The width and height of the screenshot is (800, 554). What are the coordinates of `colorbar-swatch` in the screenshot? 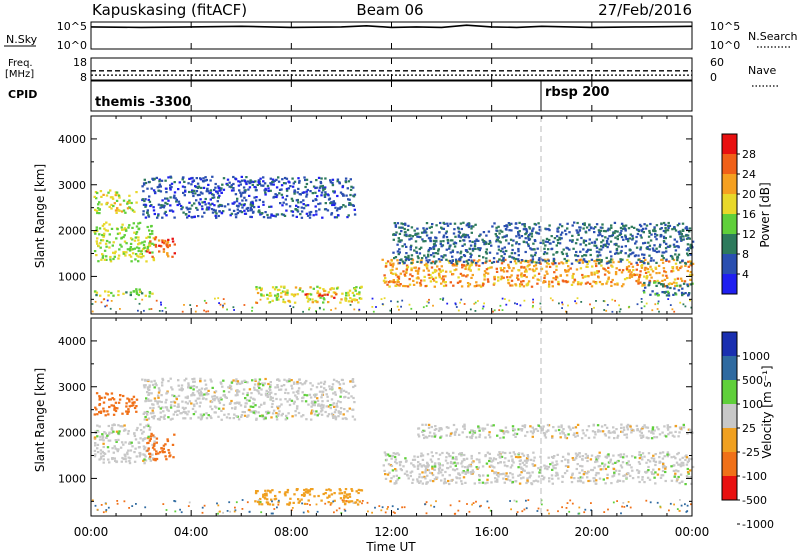 It's located at (729, 284).